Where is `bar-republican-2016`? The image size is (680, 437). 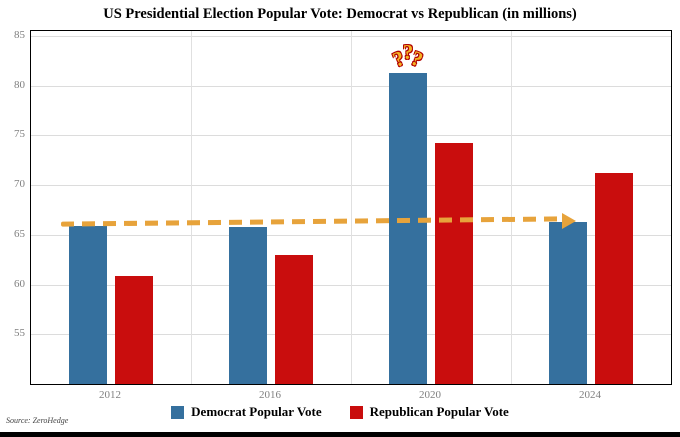
bar-republican-2016 is located at coordinates (294, 319).